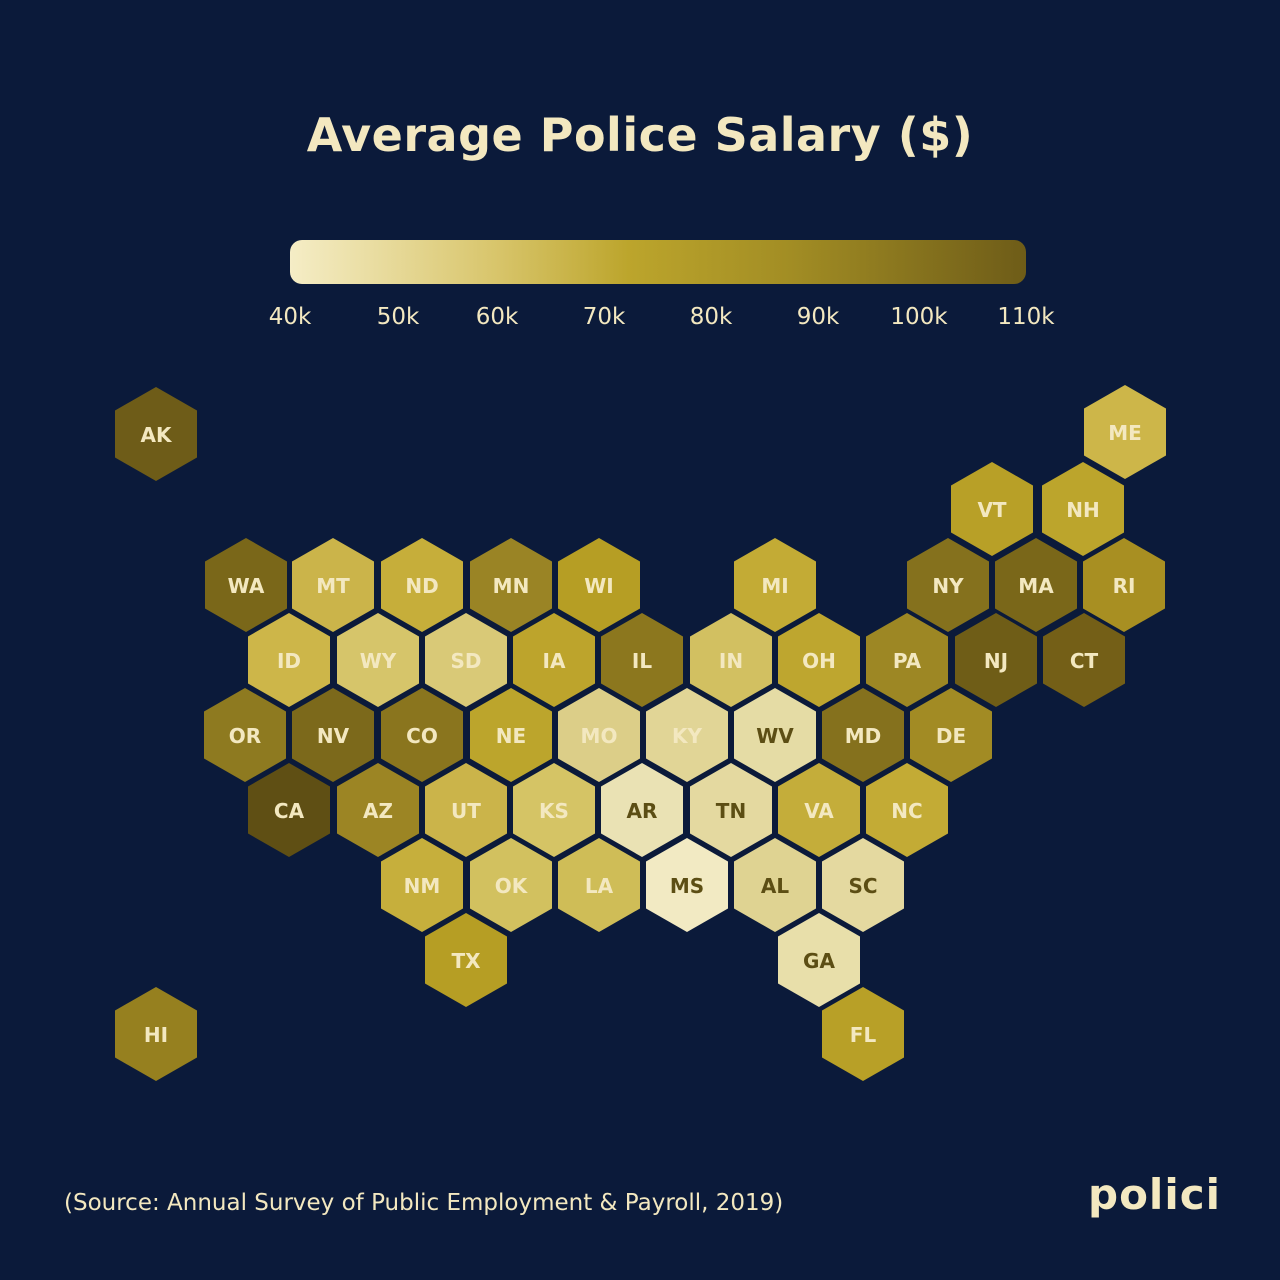 The width and height of the screenshot is (1280, 1280). I want to click on state-hex-ut: UT, so click(466, 810).